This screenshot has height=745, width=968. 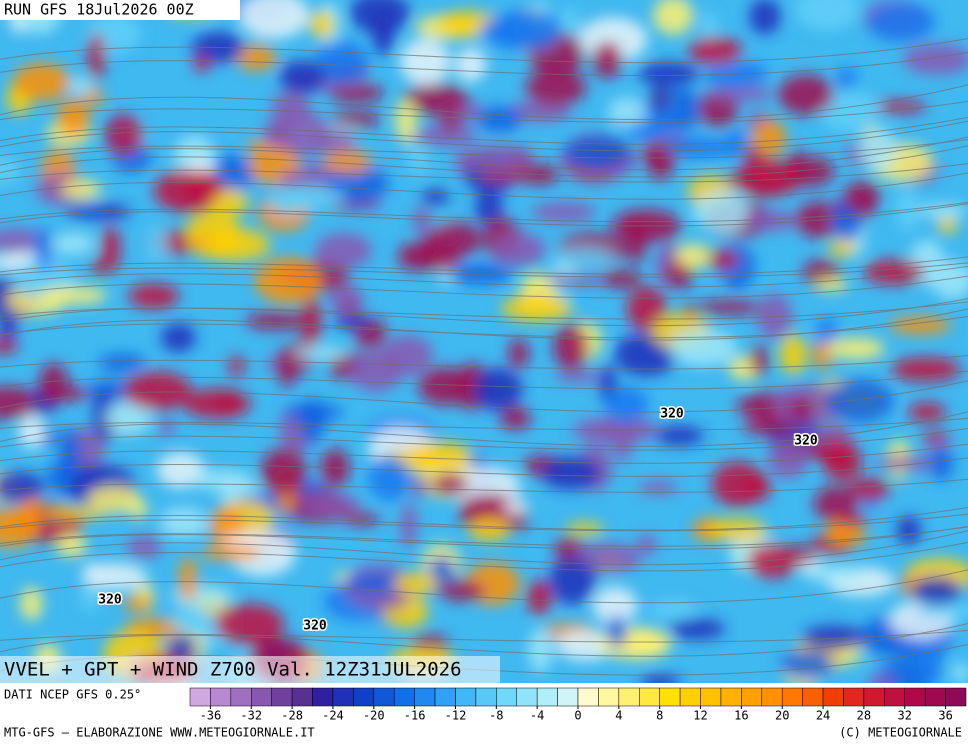 What do you see at coordinates (659, 716) in the screenshot?
I see `colorbar-tick-label: 8` at bounding box center [659, 716].